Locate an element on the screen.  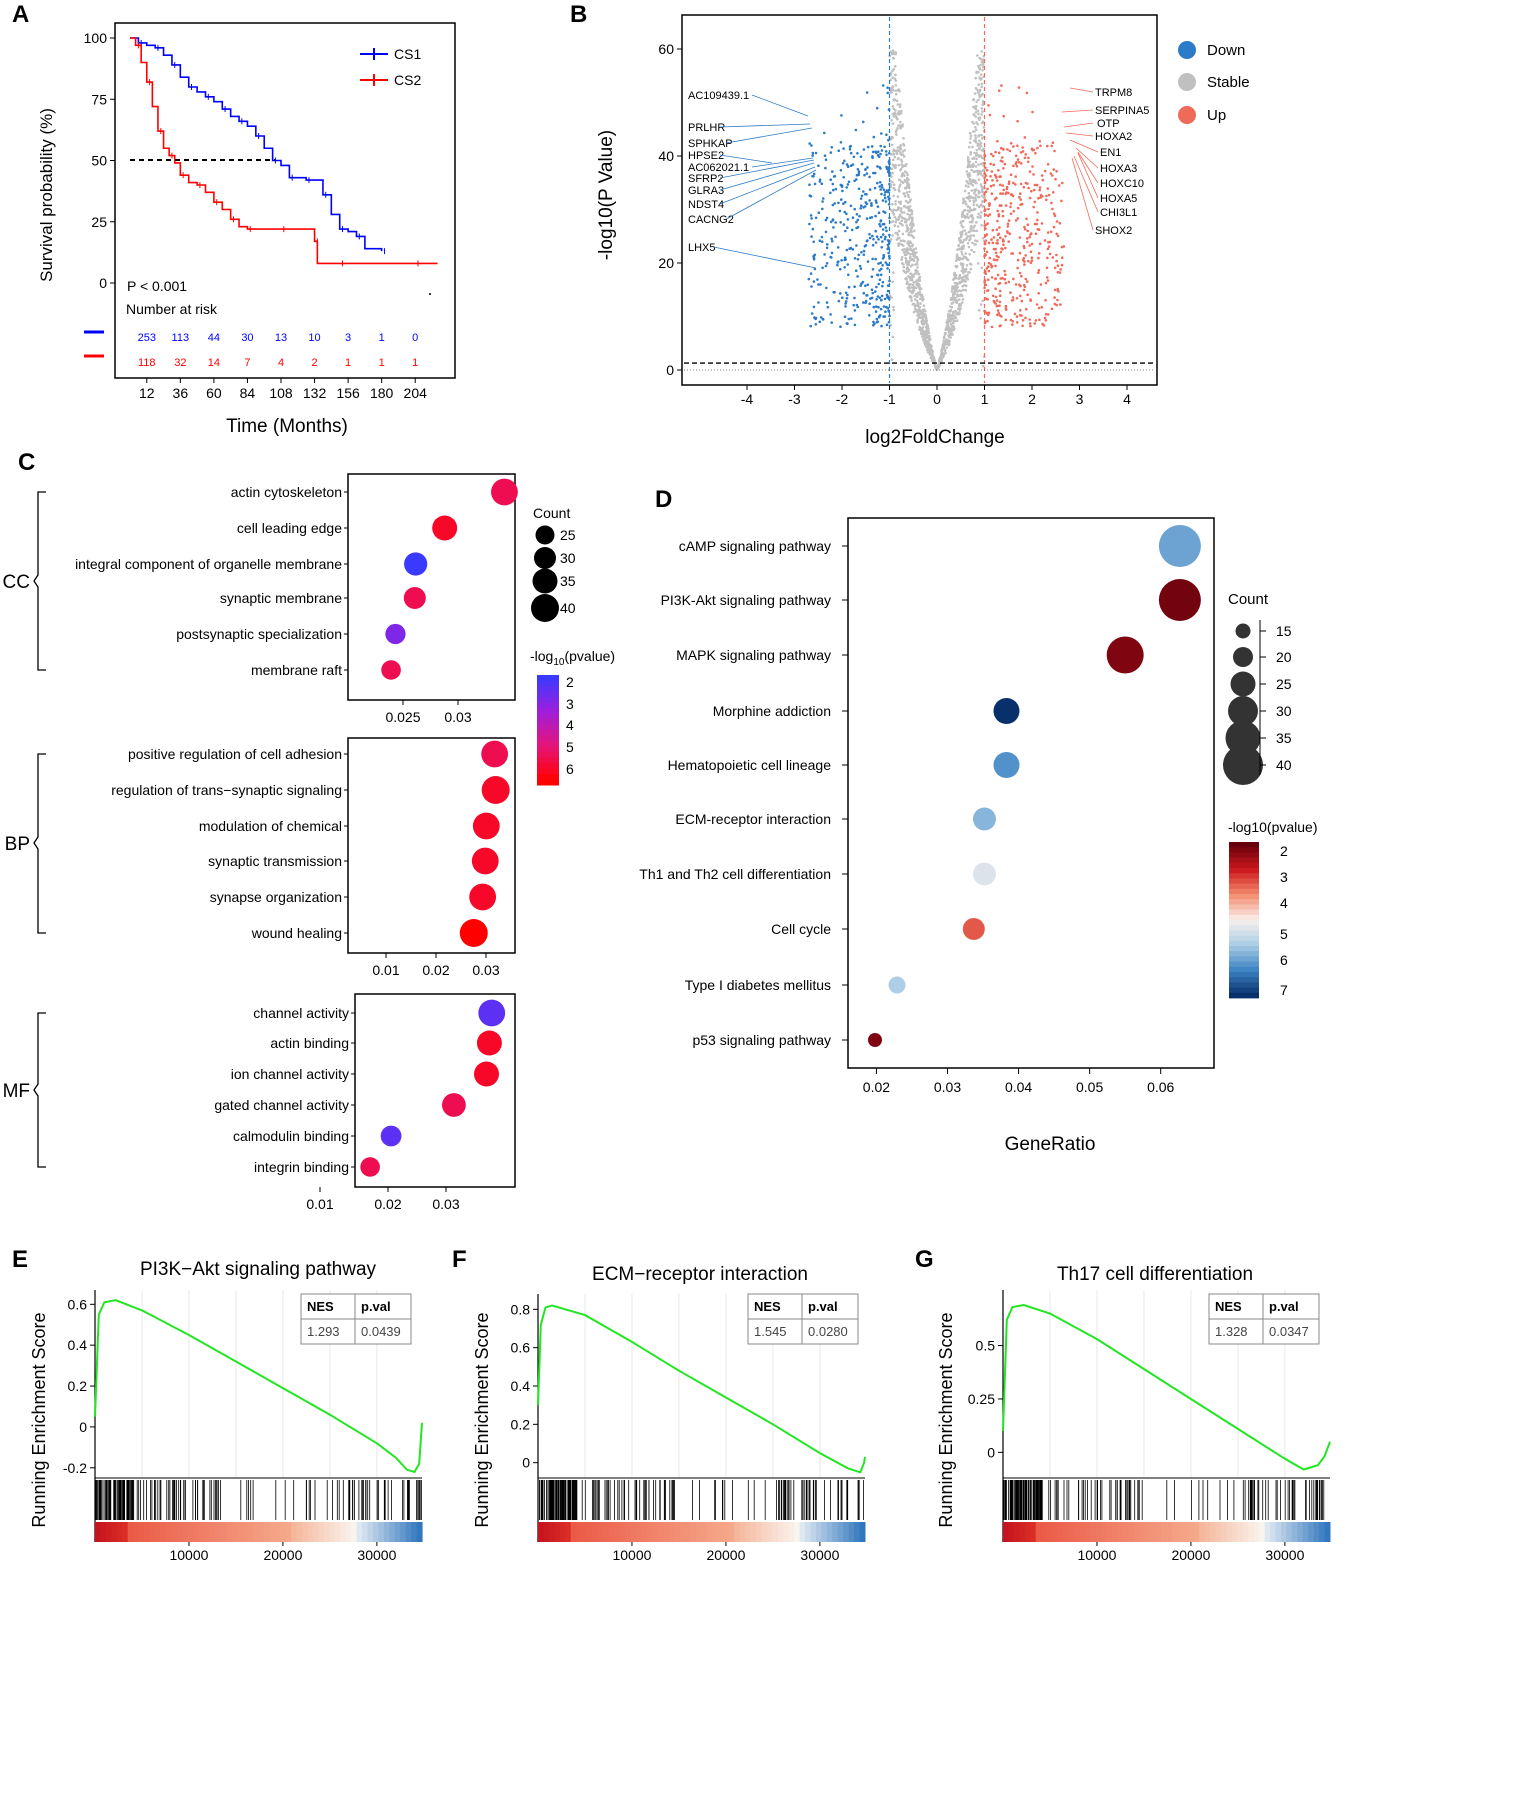
gene-label-down: PRLHR is located at coordinates (706, 128).